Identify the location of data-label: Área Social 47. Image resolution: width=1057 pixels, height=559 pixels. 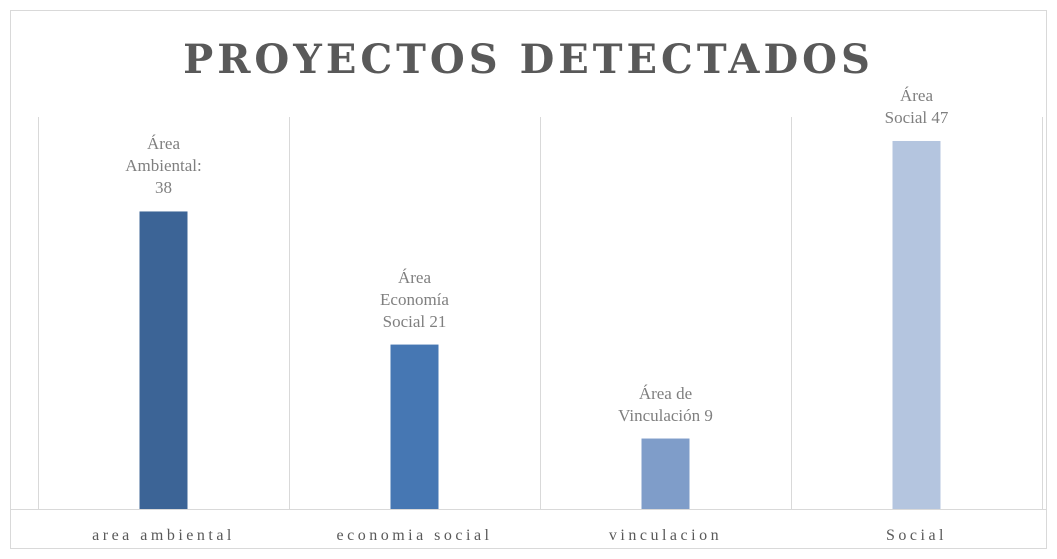
(916, 106).